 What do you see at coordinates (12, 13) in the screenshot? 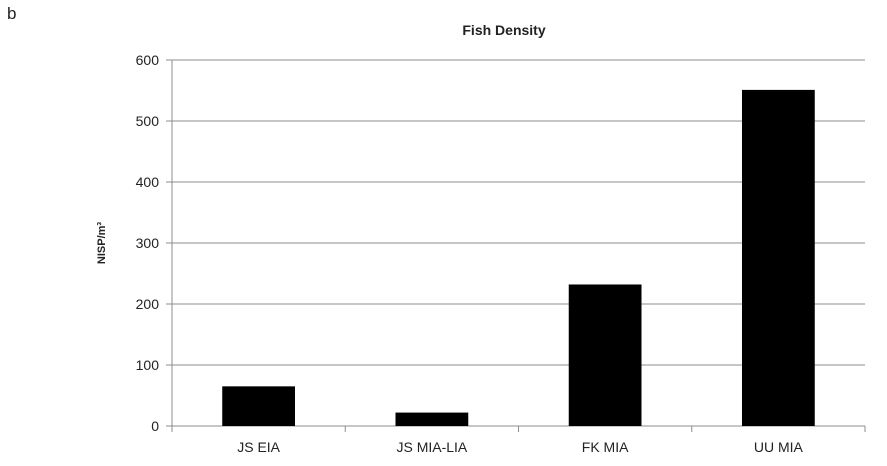
I see `panel-label: b` at bounding box center [12, 13].